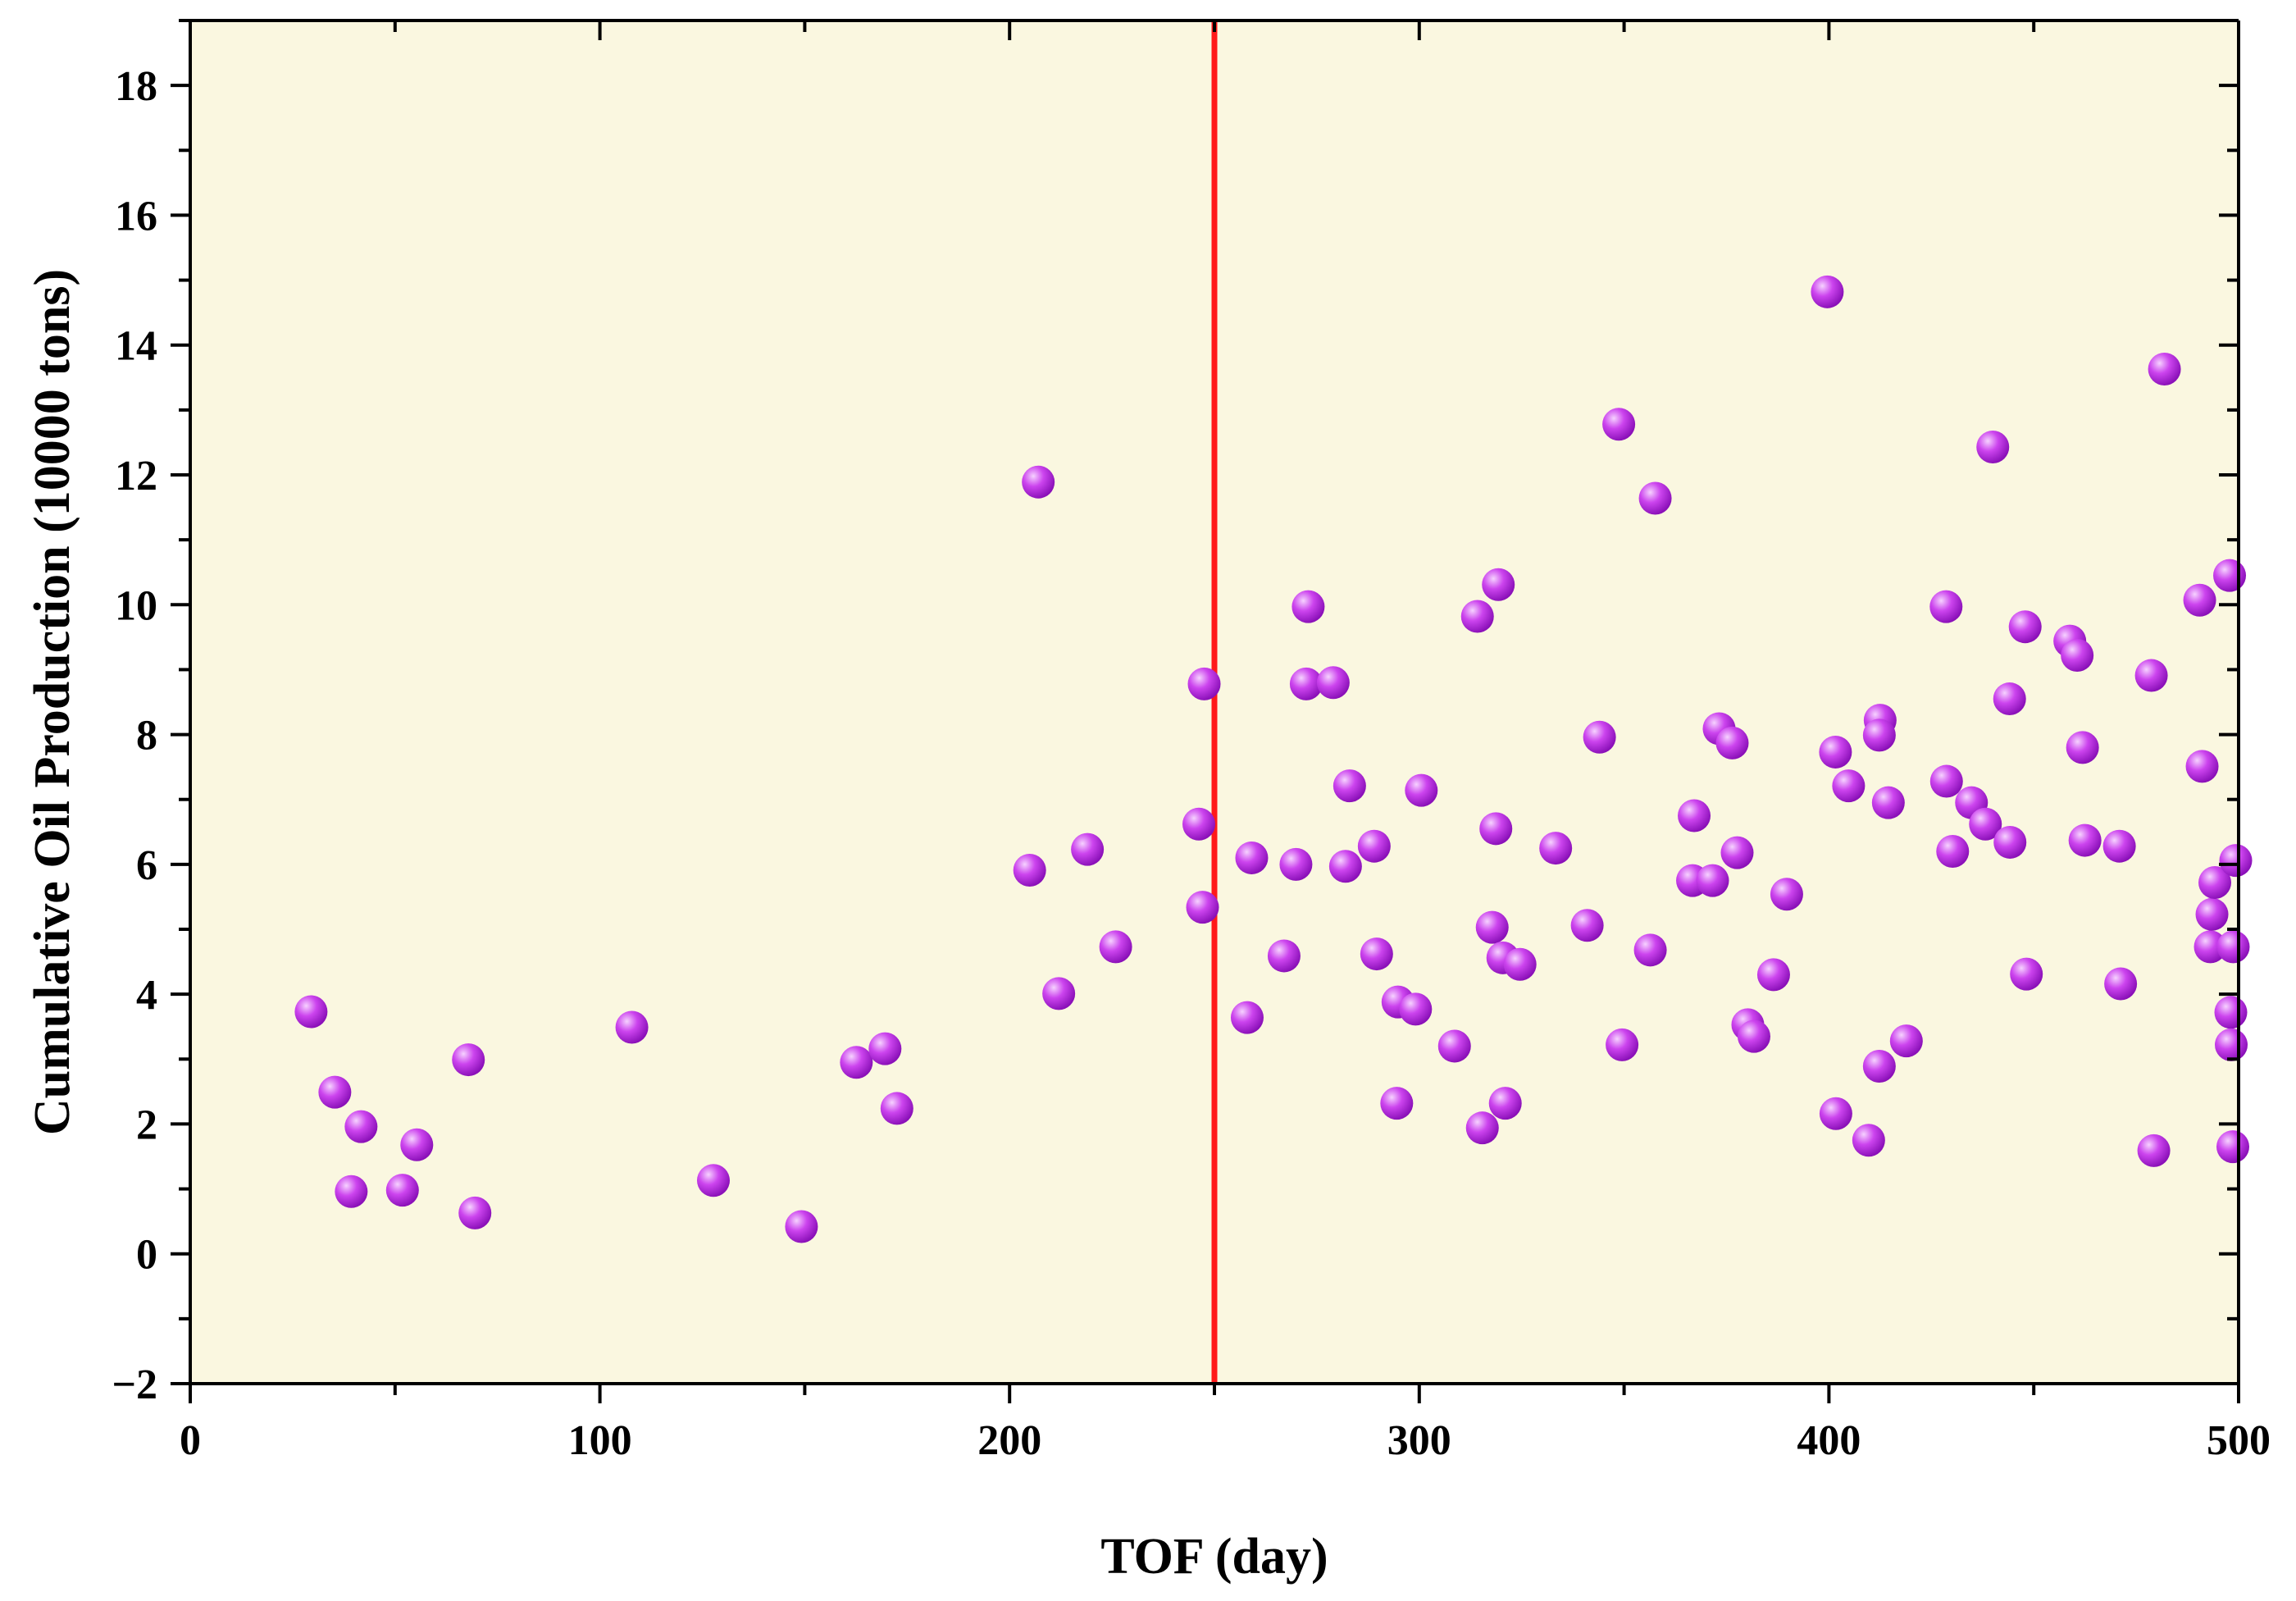  Describe the element at coordinates (52, 702) in the screenshot. I see `y-axis-title: Cumulative Oil Production (10000 tons)` at that location.